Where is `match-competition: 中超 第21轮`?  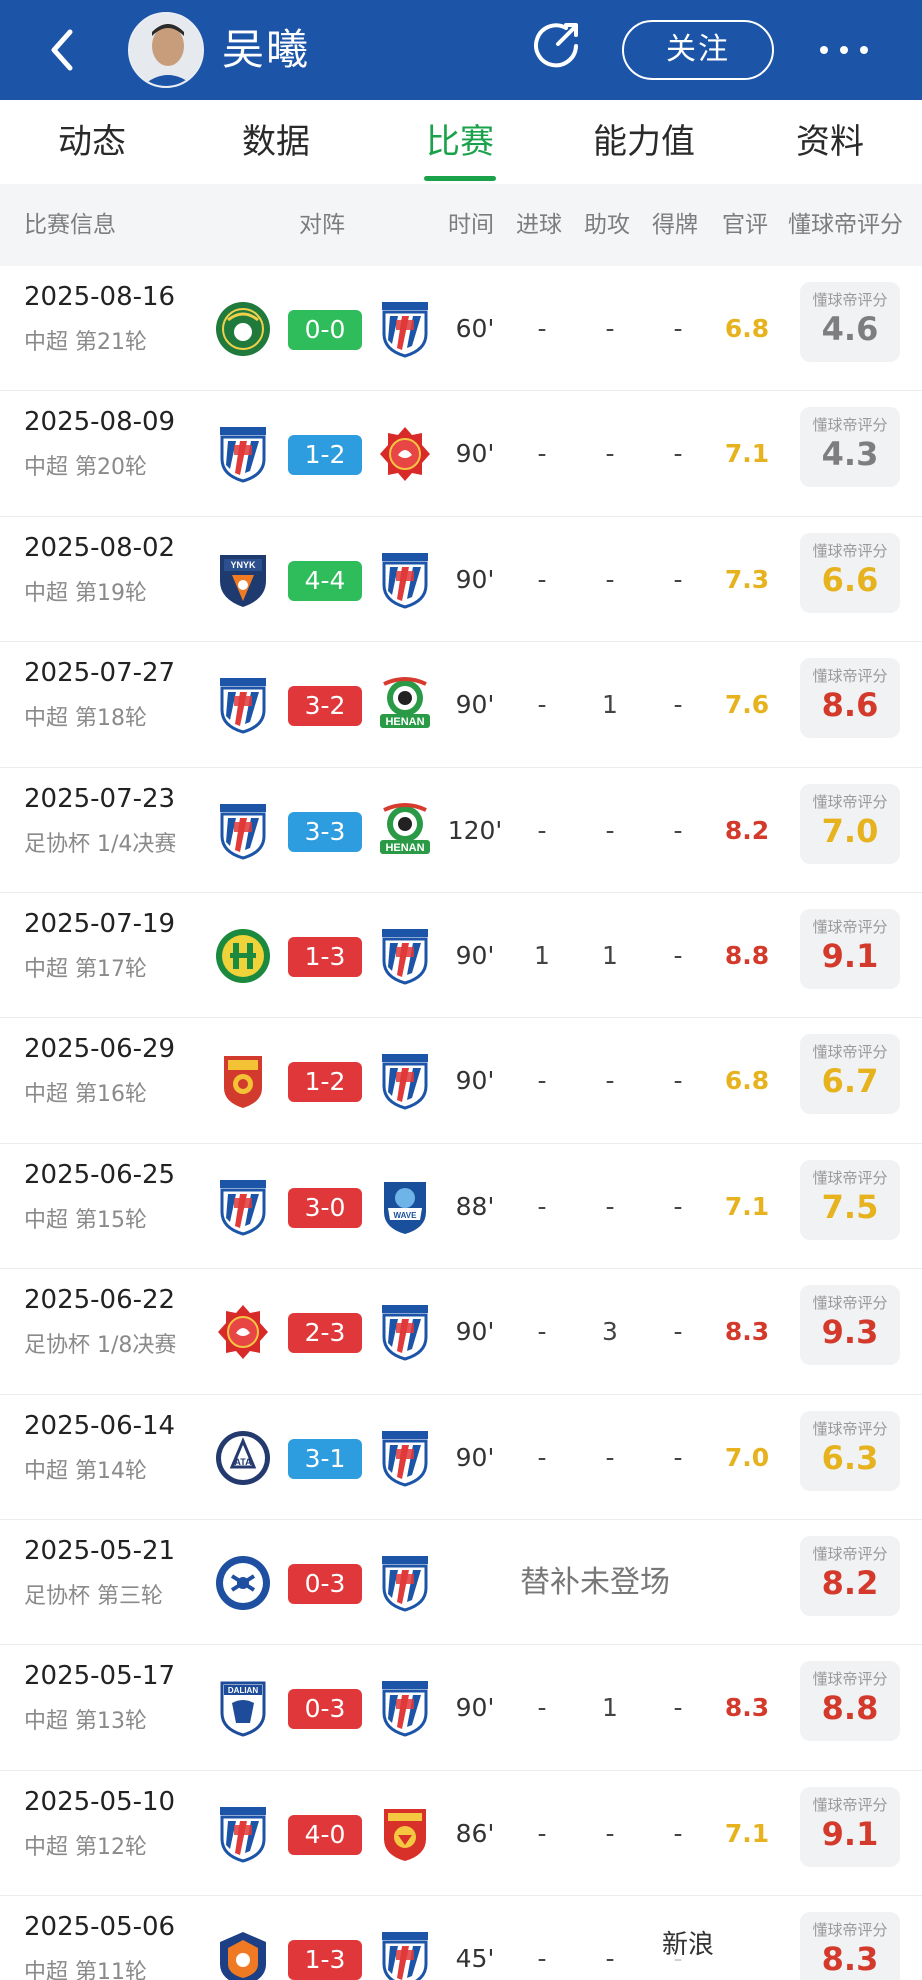
match-competition: 中超 第21轮 is located at coordinates (85, 342).